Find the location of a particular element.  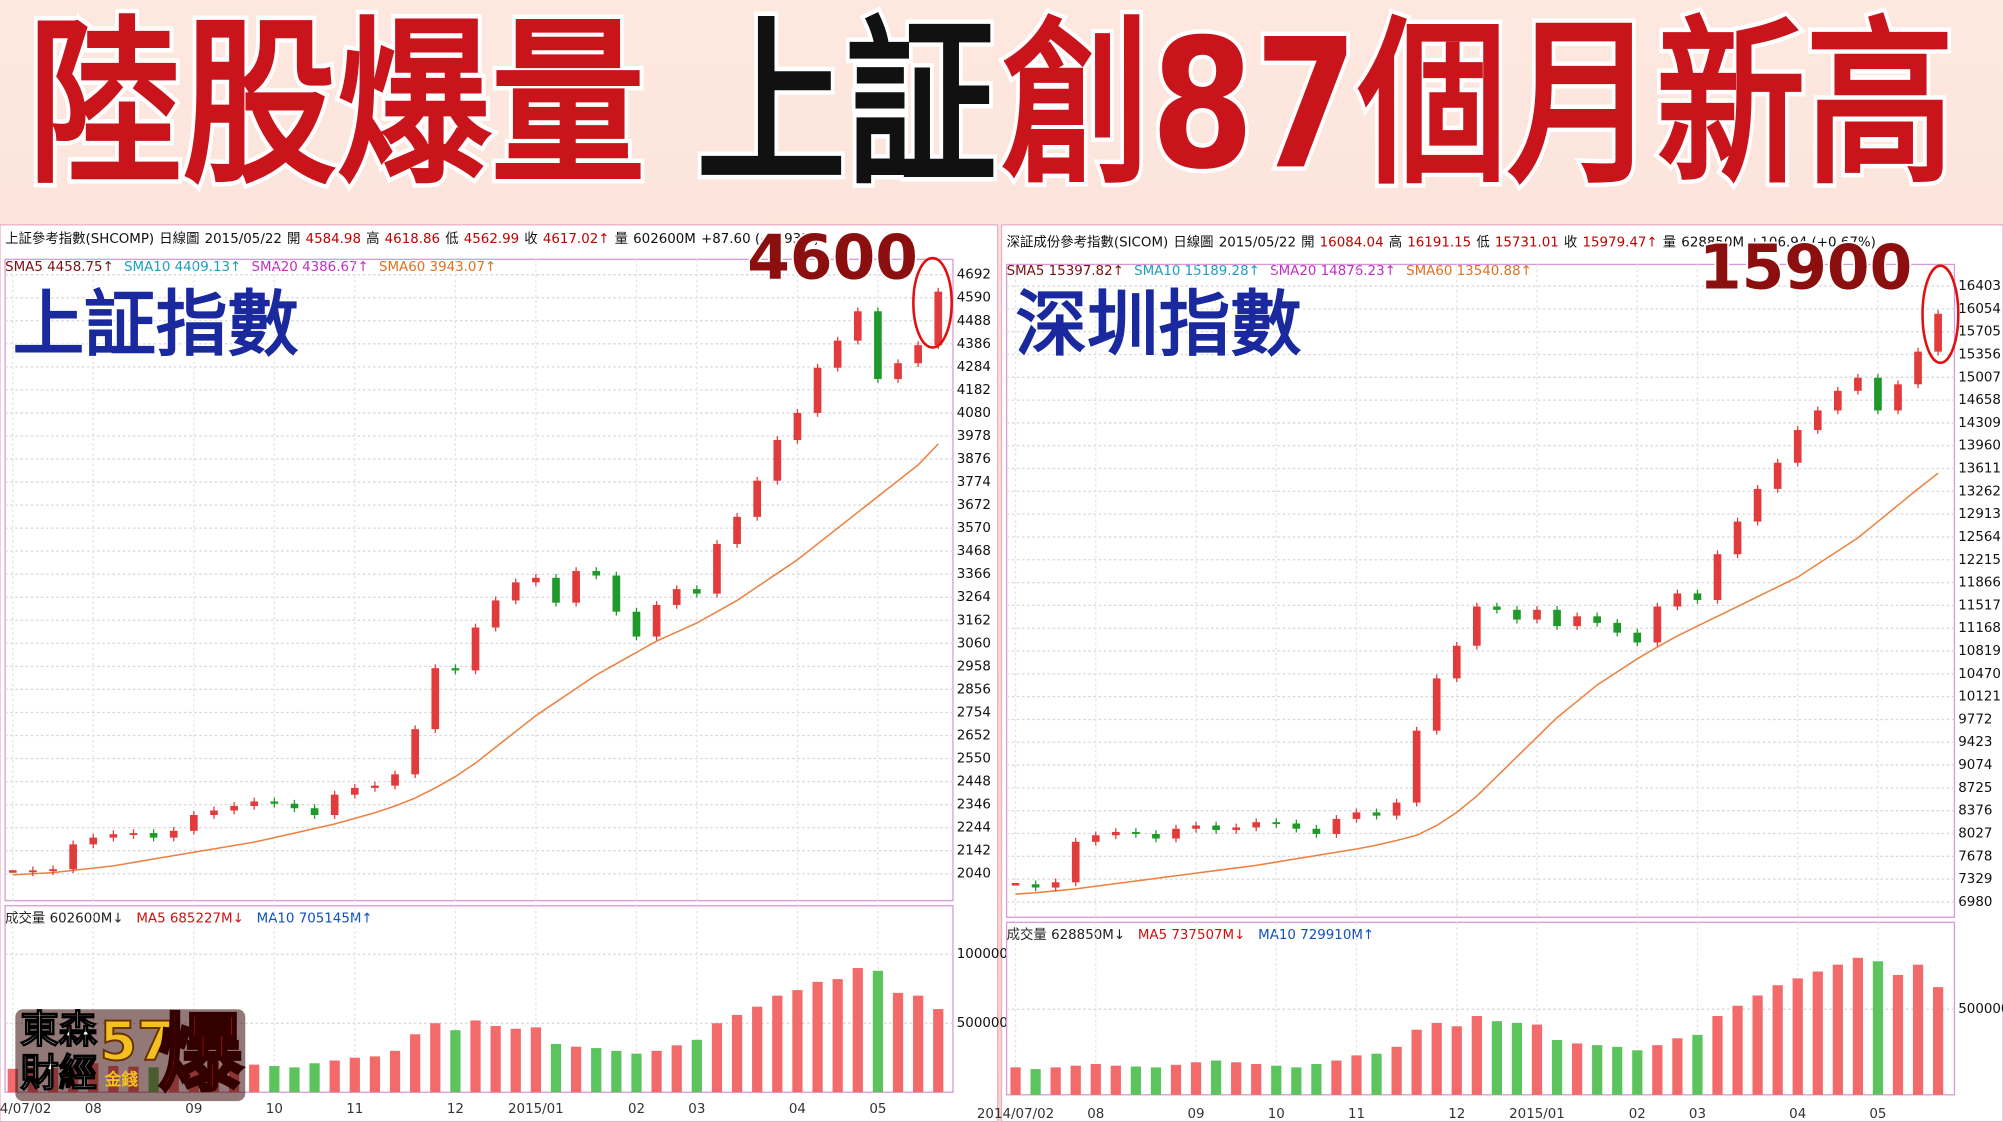

sma-label: SMA5 15397.82↑ is located at coordinates (1065, 271).